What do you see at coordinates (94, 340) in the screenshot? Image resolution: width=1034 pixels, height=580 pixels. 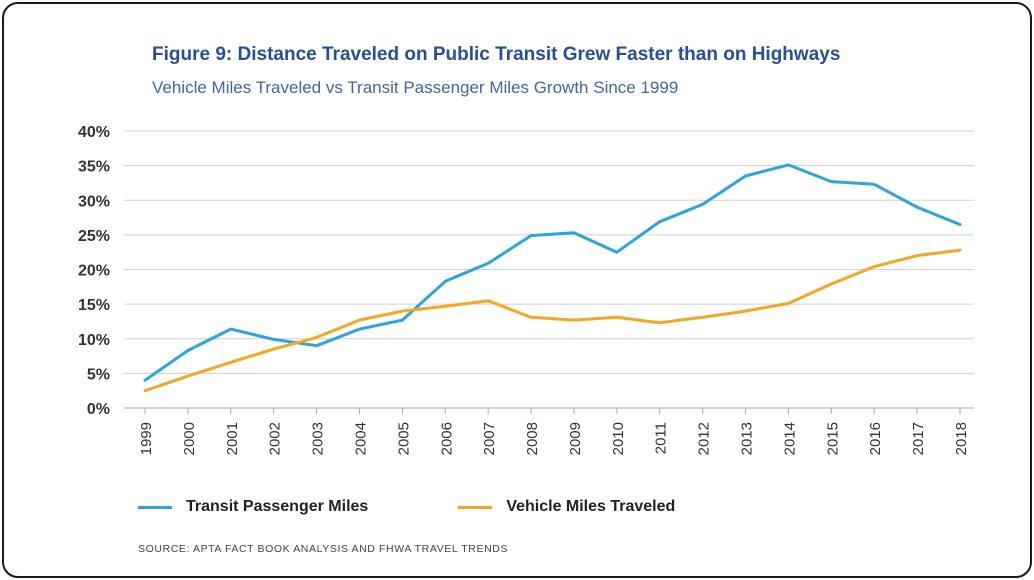 I see `y-tick-label: 10%` at bounding box center [94, 340].